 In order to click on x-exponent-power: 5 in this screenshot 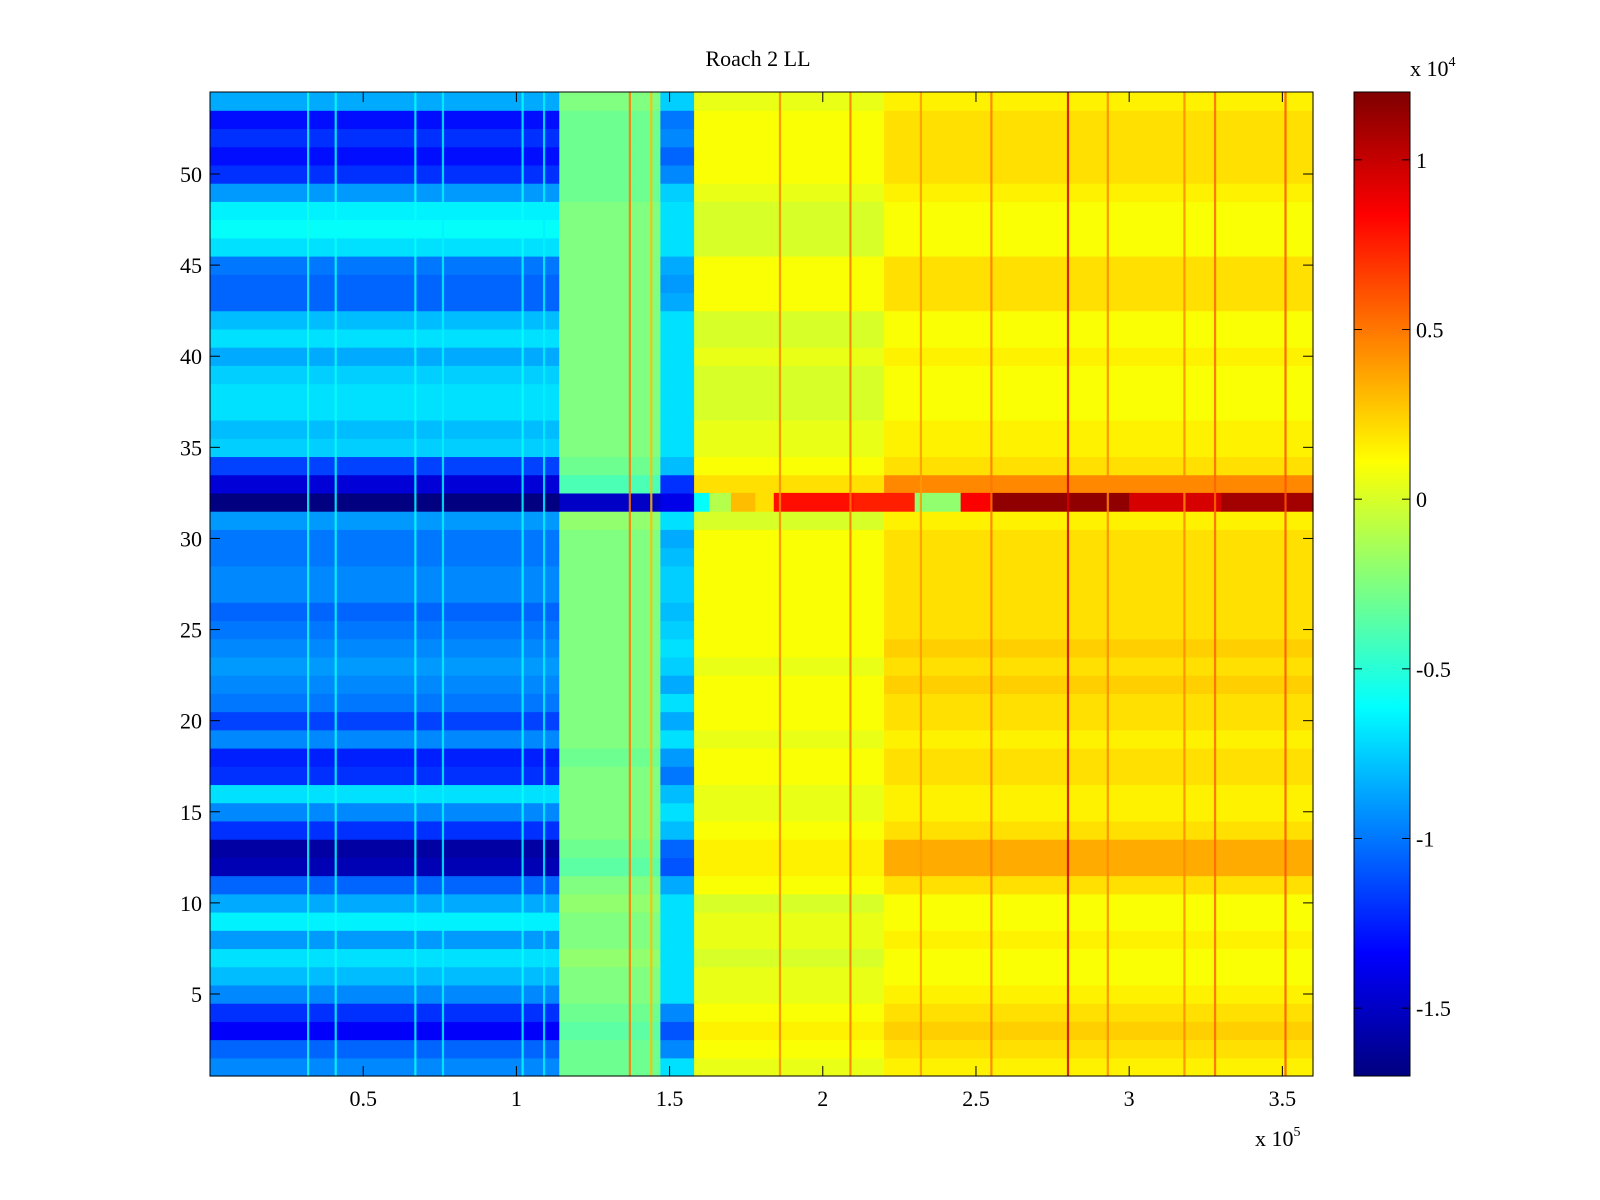, I will do `click(1297, 1132)`.